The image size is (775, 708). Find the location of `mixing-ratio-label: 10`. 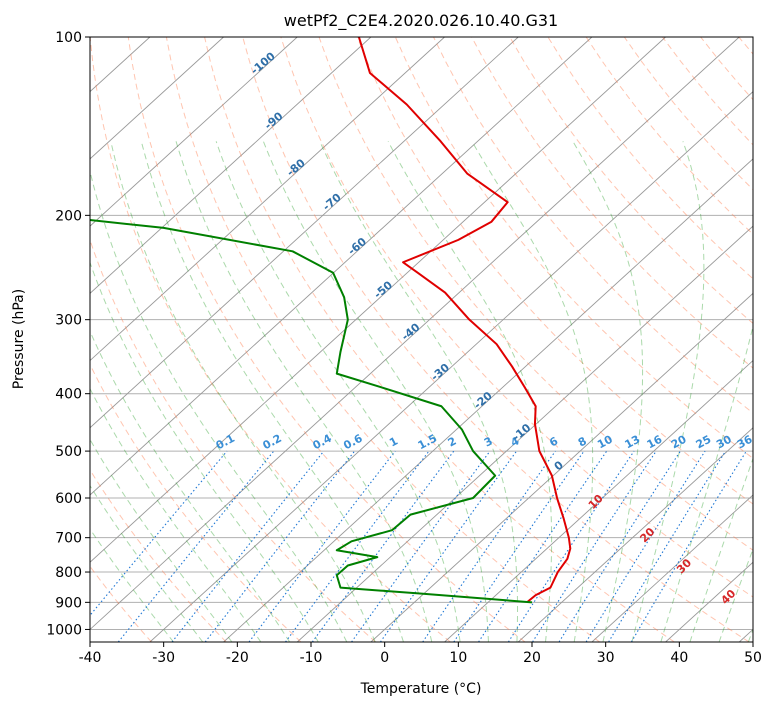

mixing-ratio-label: 10 is located at coordinates (605, 442).